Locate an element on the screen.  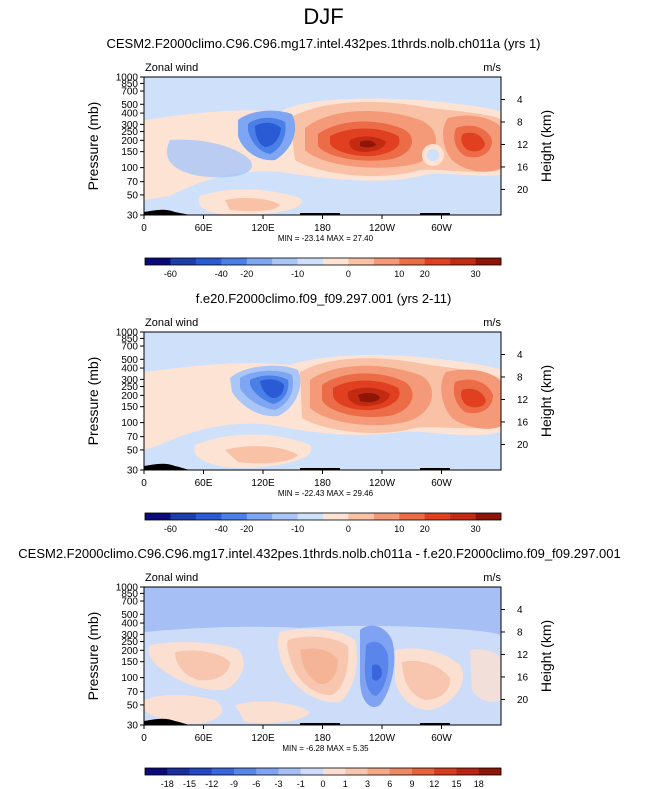
figure-title: DJF is located at coordinates (323, 16).